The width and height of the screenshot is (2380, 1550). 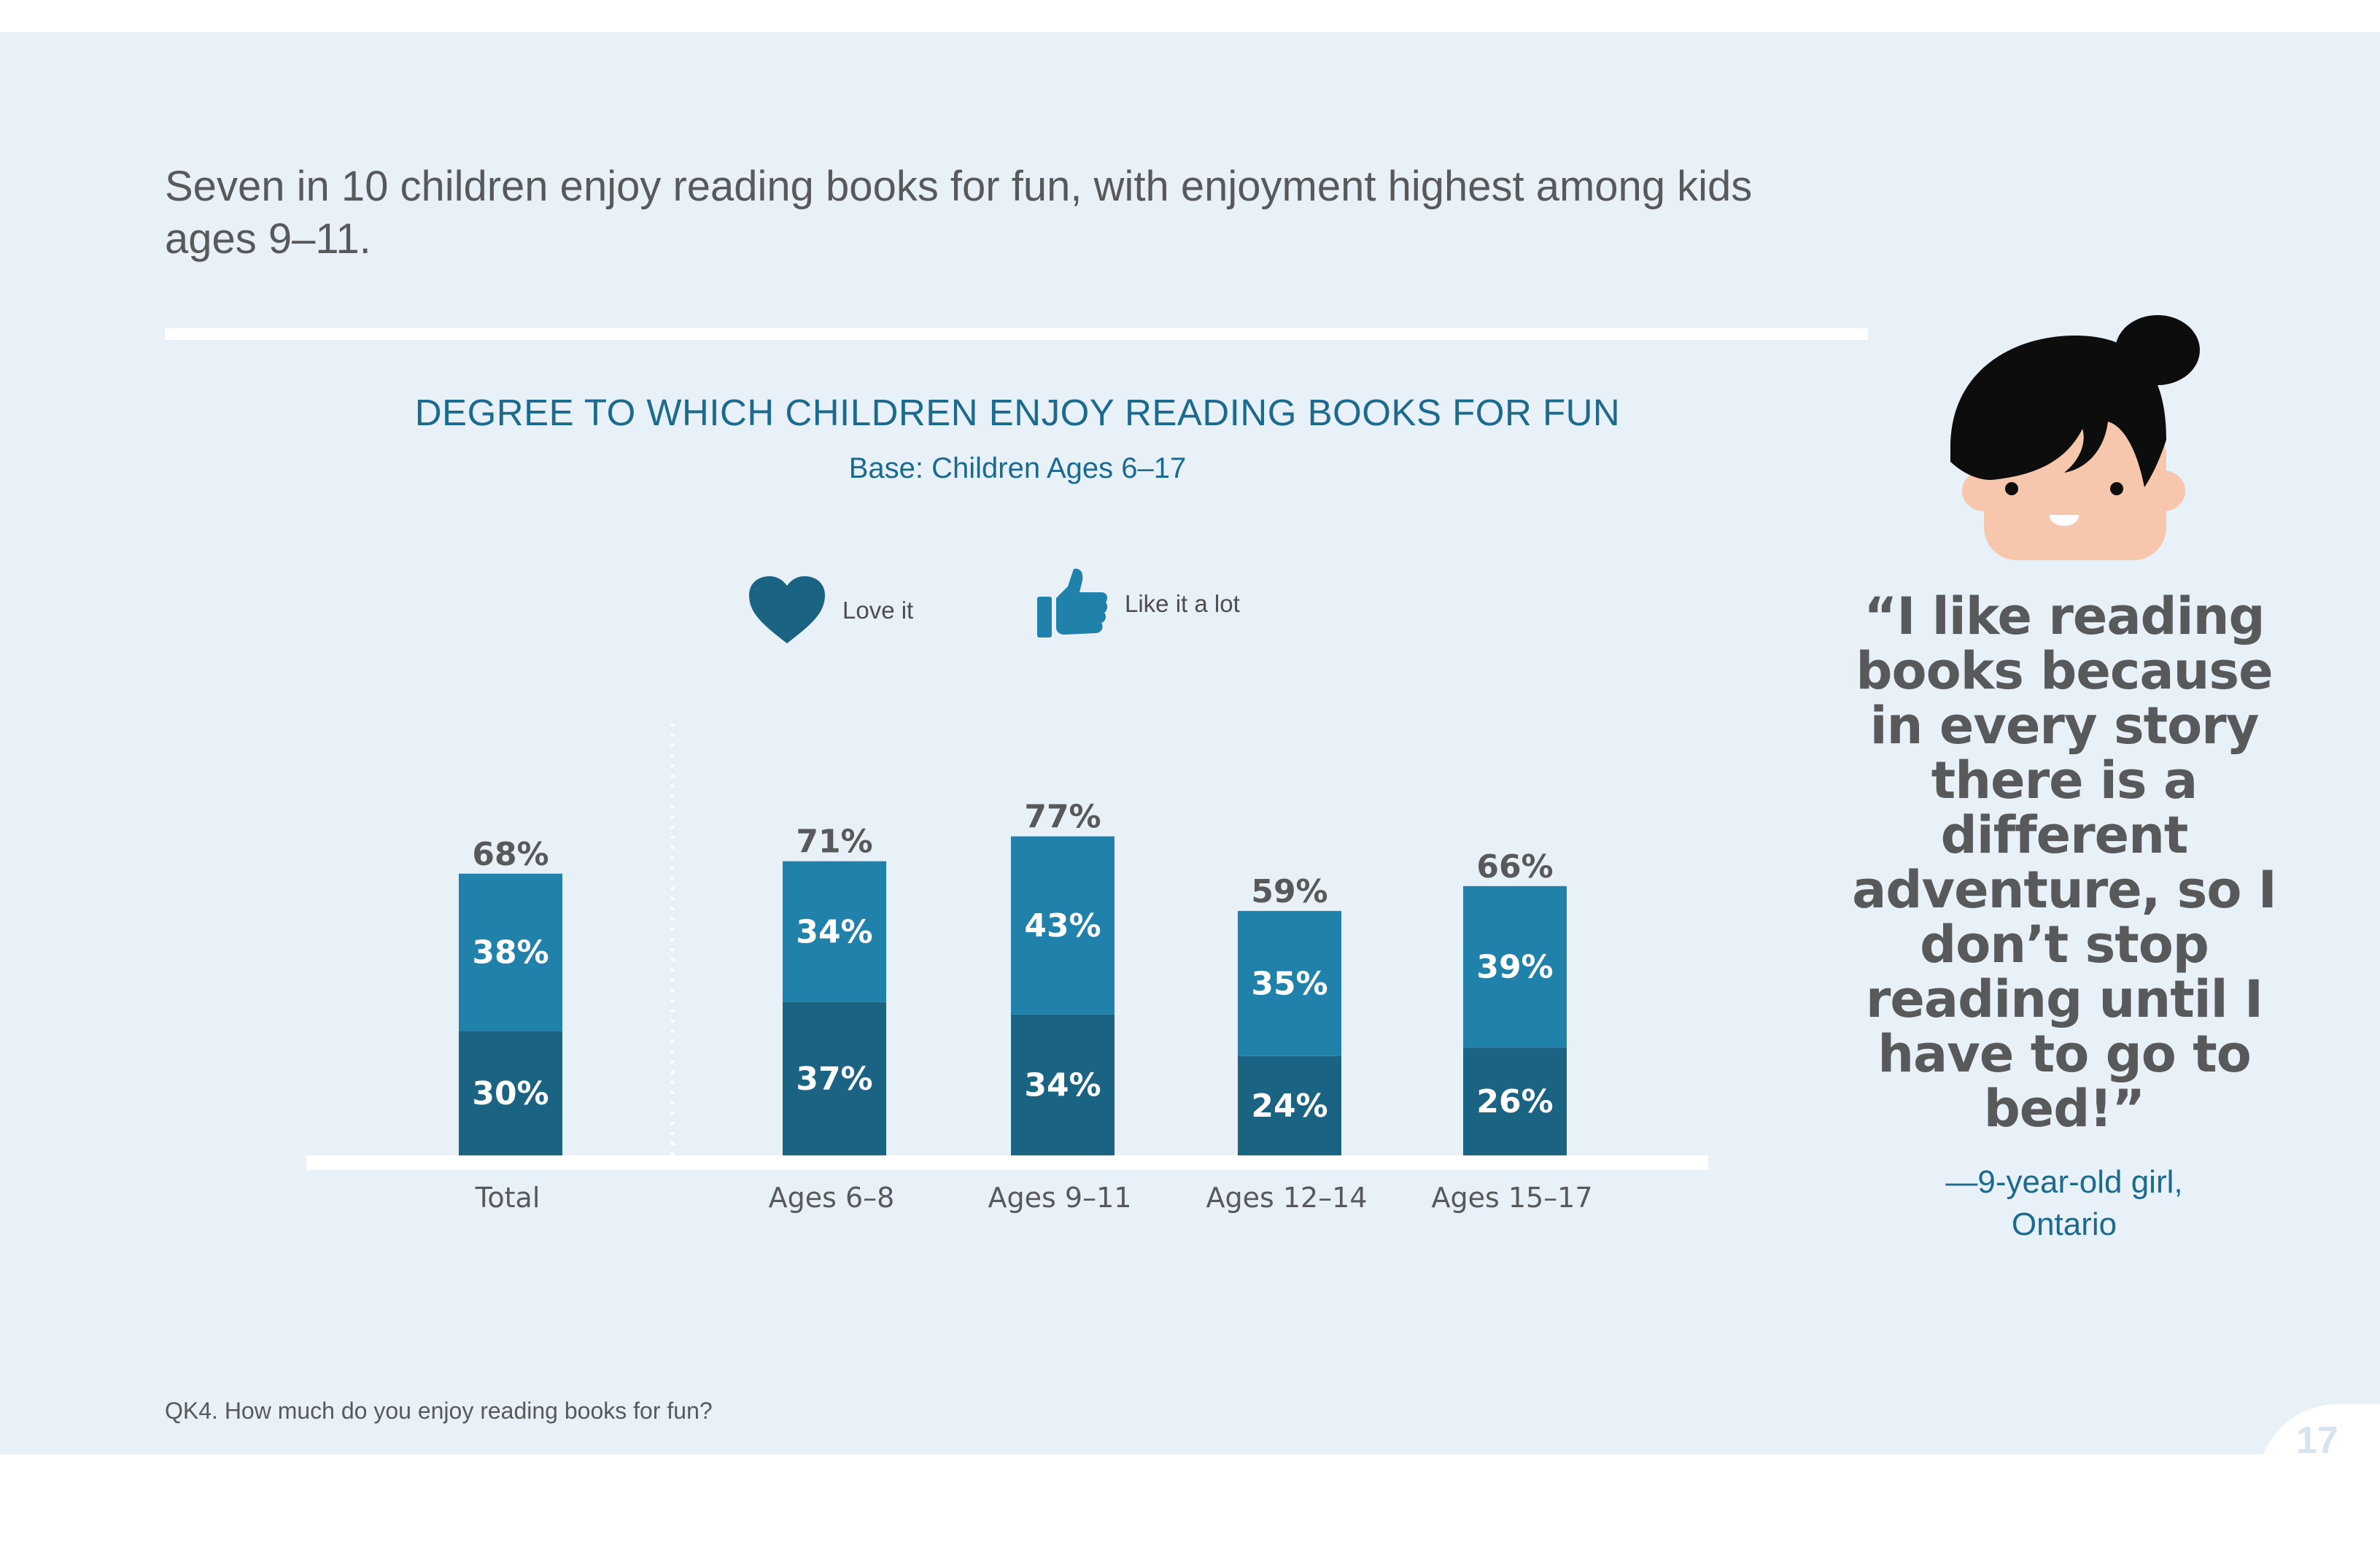 I want to click on legend-love-it: Love it, so click(x=830, y=610).